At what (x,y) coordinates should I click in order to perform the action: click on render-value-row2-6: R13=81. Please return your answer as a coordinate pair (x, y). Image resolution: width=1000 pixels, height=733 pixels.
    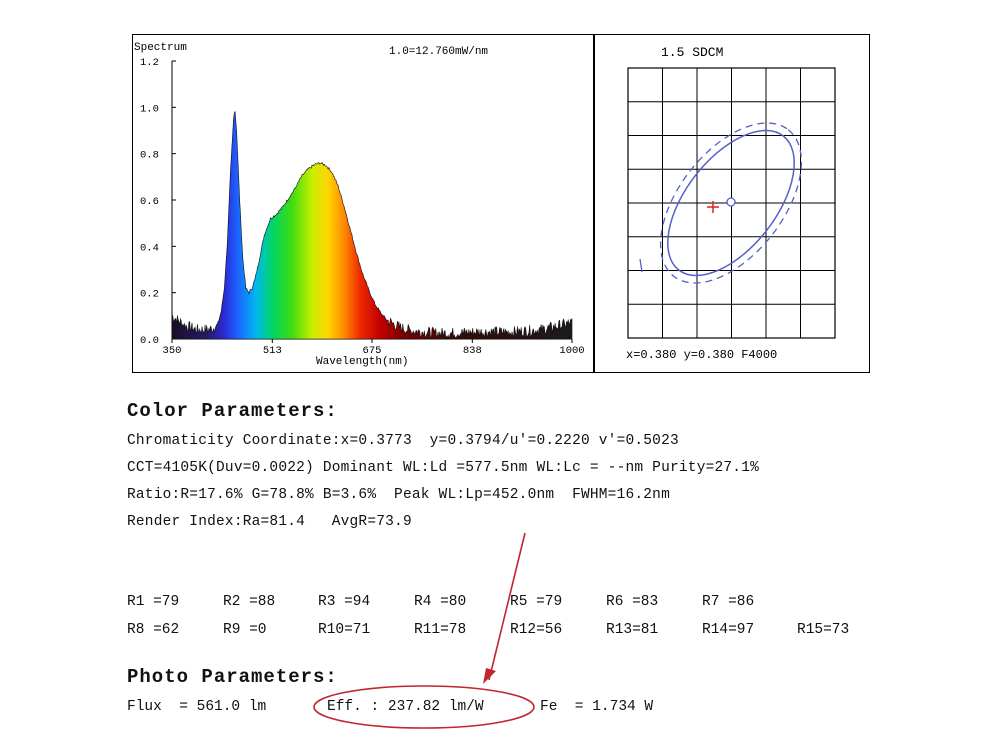
    Looking at the image, I should click on (632, 630).